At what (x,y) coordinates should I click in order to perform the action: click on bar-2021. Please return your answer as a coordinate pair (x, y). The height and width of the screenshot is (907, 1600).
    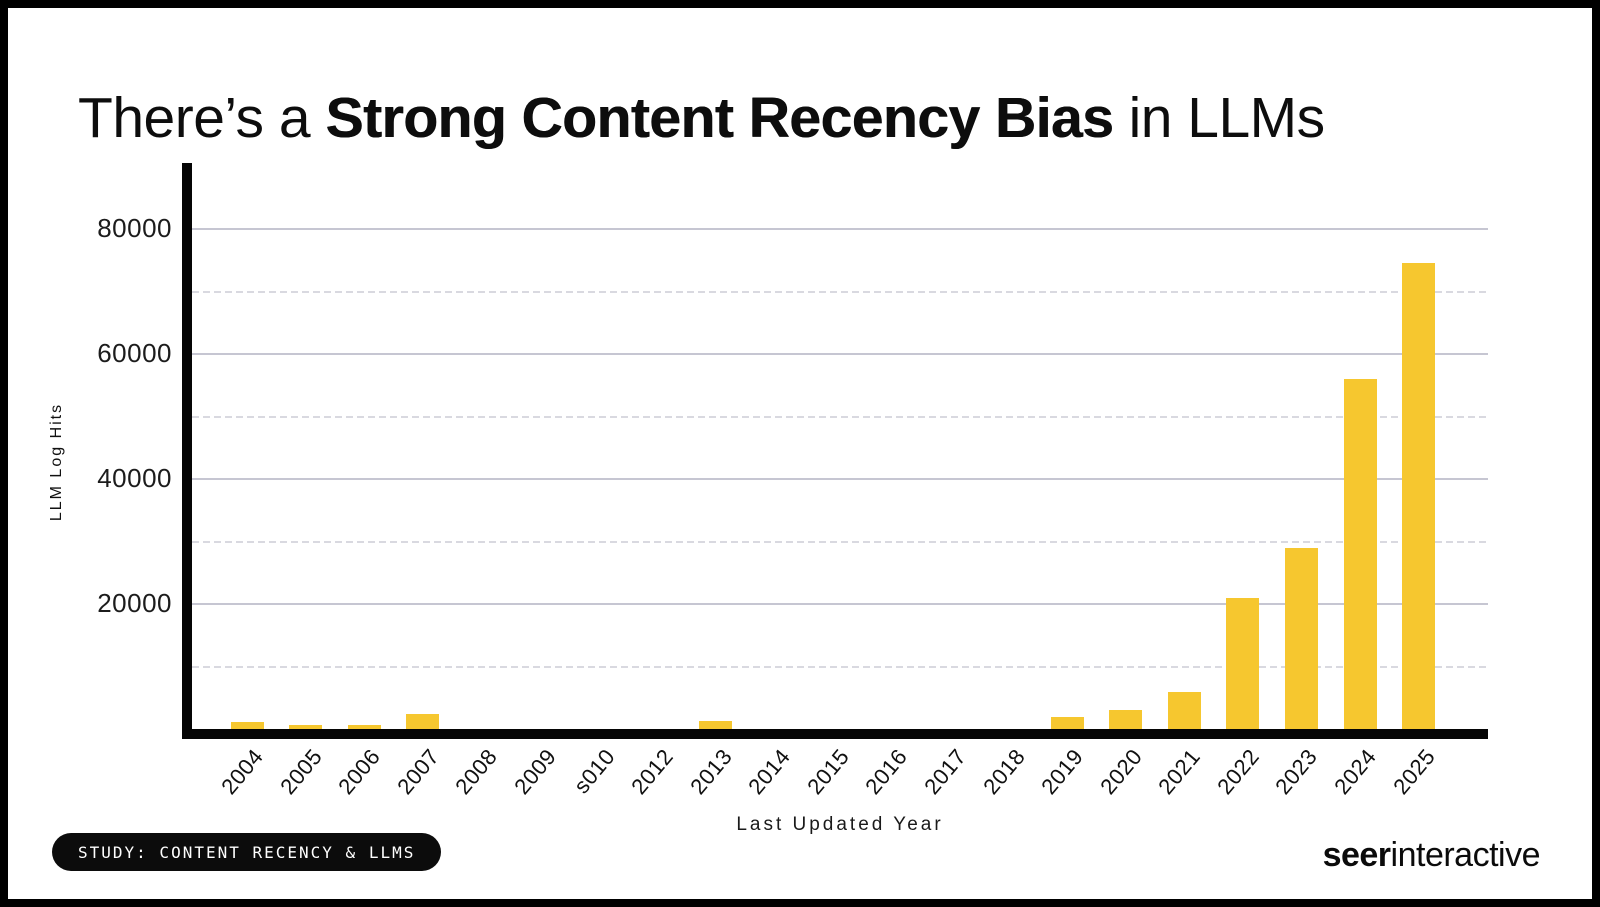
    Looking at the image, I should click on (1184, 710).